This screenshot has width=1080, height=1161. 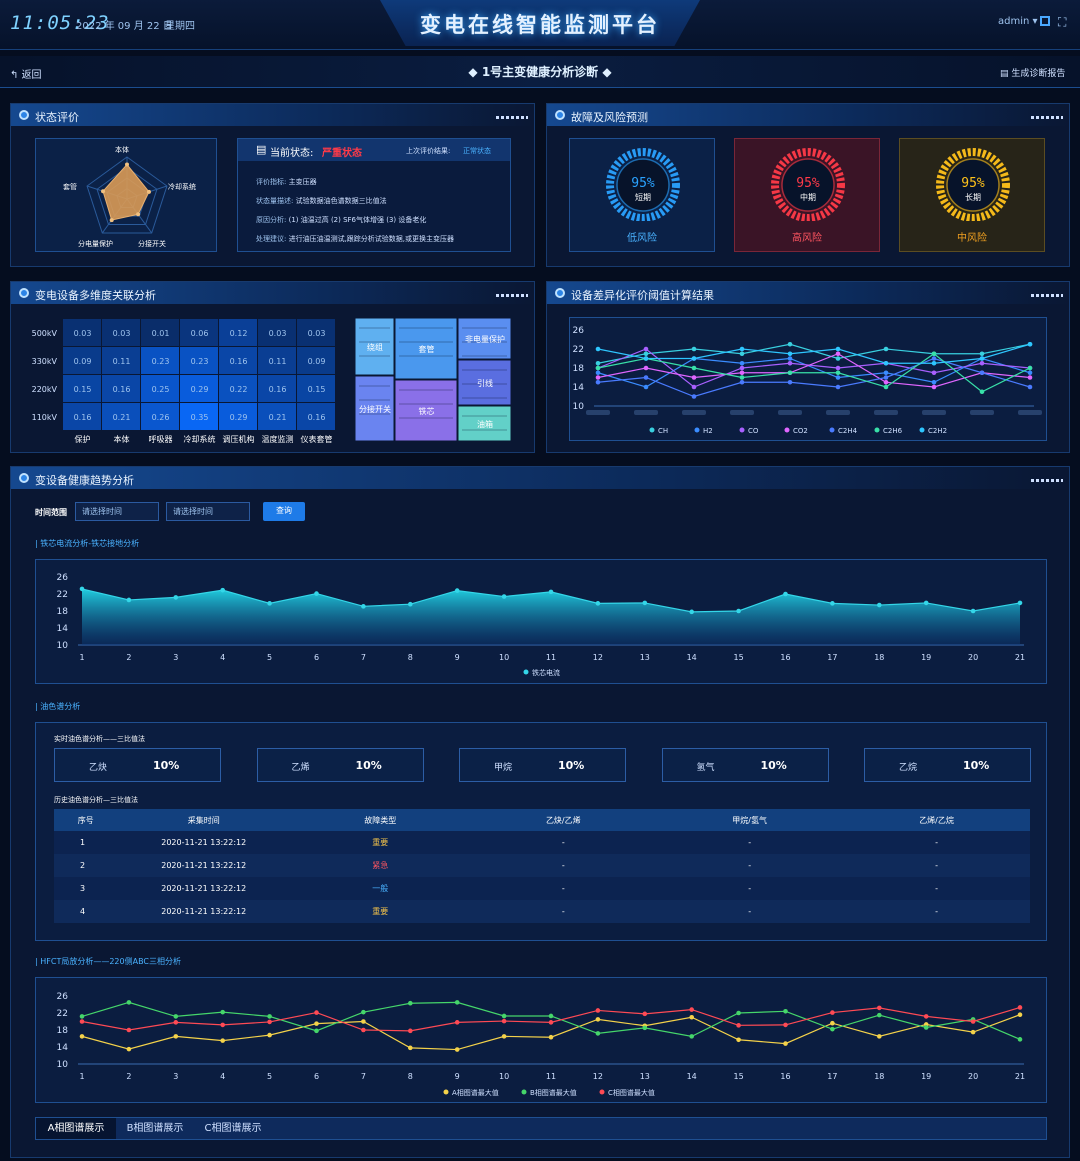 I want to click on hfct-title-text: HFCT局放分析——220侧ABC三相分析, so click(x=111, y=961).